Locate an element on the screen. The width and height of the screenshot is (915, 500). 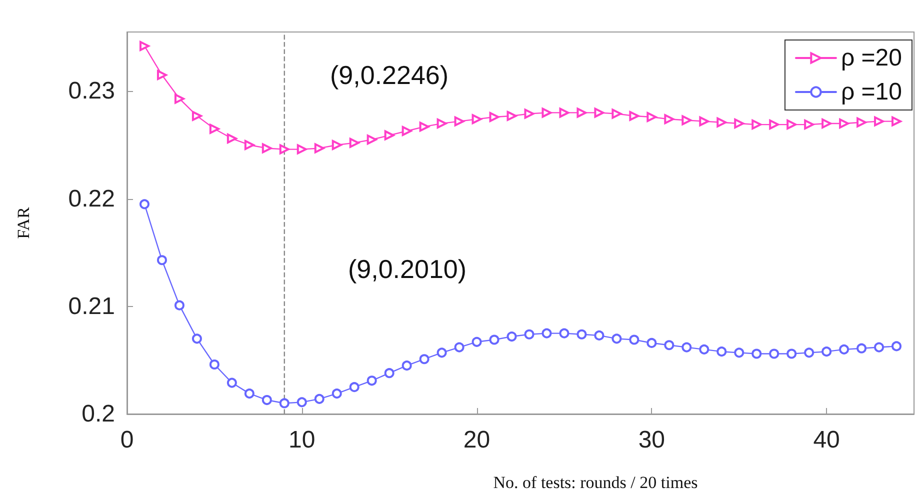
x-tick-label: 10 is located at coordinates (302, 440).